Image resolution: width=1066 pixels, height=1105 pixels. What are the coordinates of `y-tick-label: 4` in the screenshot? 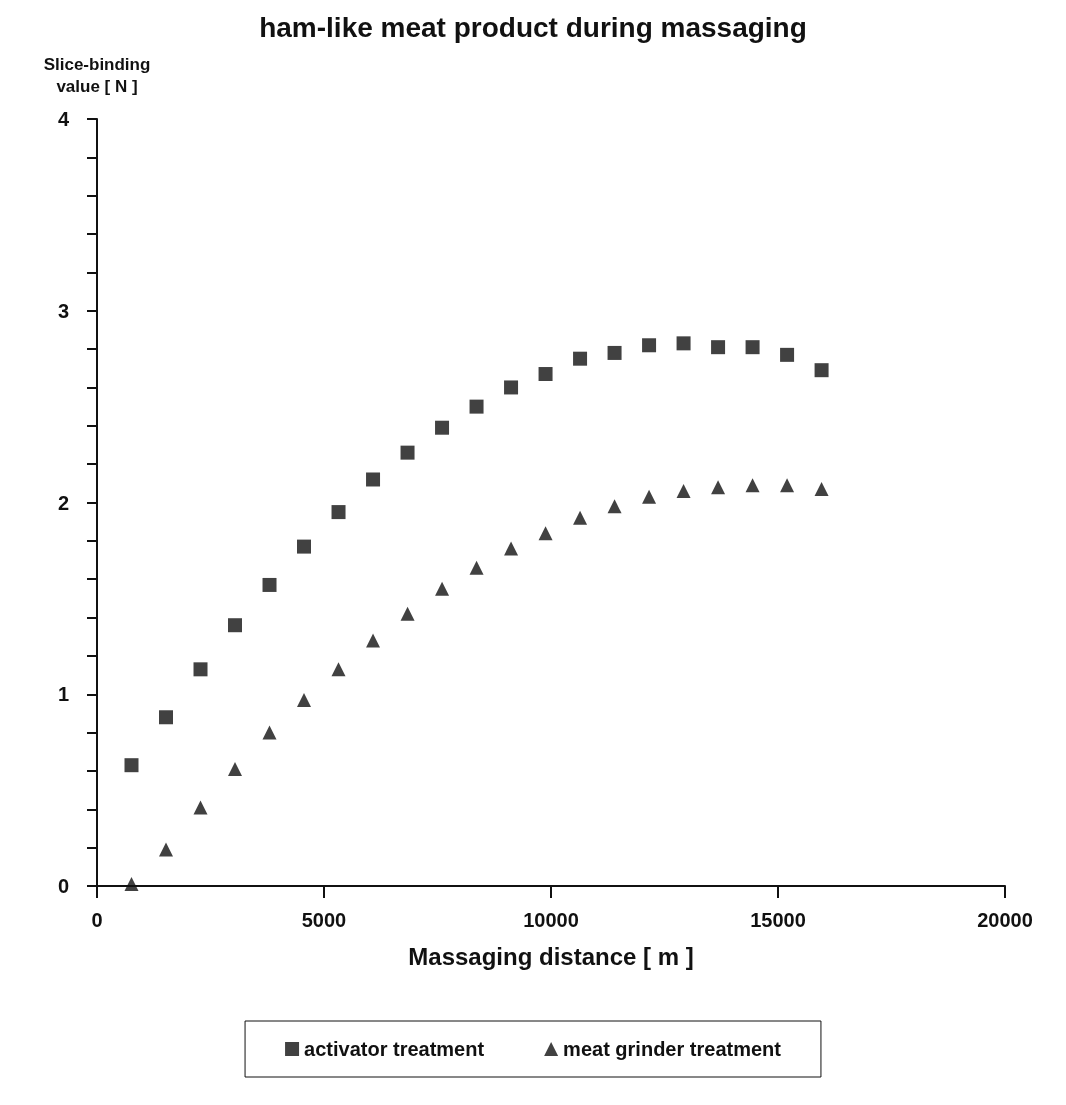 It's located at (63, 119).